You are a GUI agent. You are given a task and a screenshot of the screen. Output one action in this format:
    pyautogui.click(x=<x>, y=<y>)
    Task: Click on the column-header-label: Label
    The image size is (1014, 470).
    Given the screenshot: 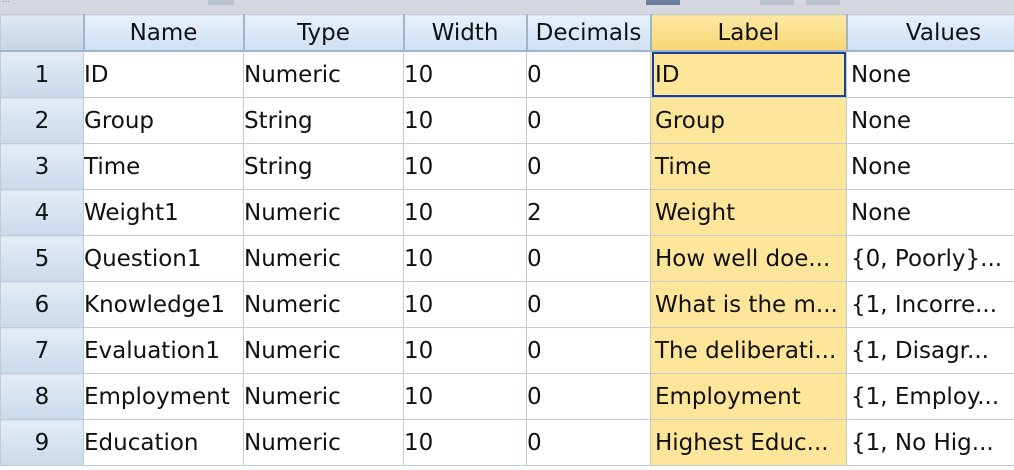 What is the action you would take?
    pyautogui.click(x=749, y=33)
    